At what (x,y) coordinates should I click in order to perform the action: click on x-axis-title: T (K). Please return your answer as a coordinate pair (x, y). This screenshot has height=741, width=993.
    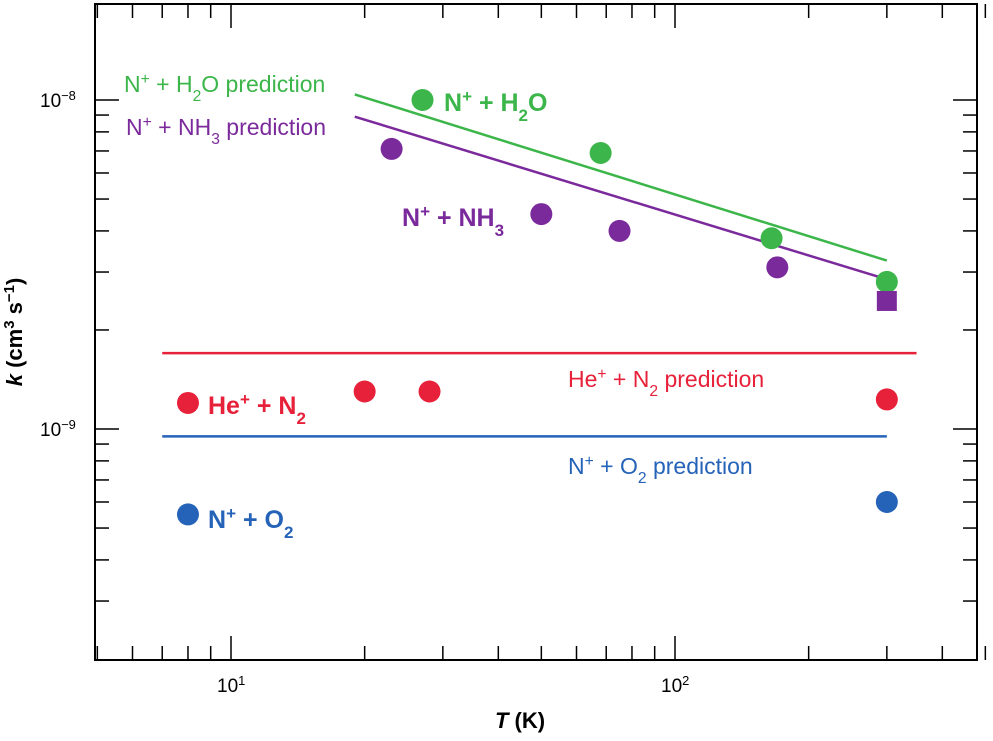
    Looking at the image, I should click on (520, 720).